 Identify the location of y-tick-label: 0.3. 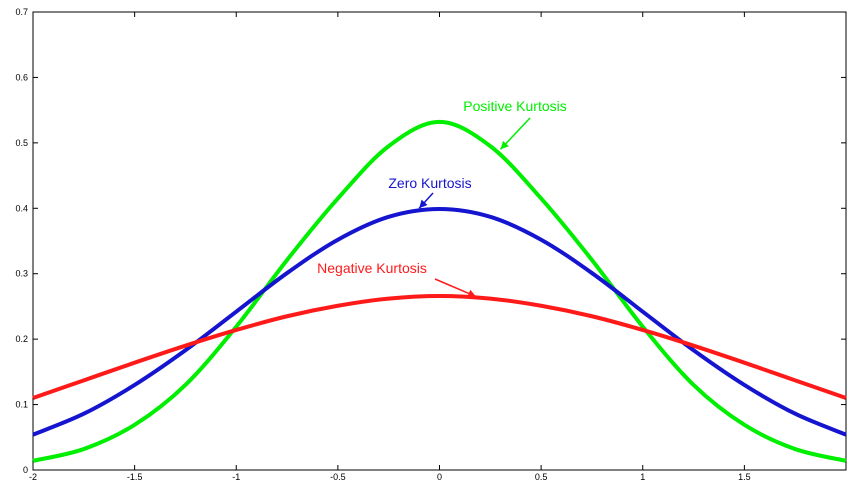
(21, 274).